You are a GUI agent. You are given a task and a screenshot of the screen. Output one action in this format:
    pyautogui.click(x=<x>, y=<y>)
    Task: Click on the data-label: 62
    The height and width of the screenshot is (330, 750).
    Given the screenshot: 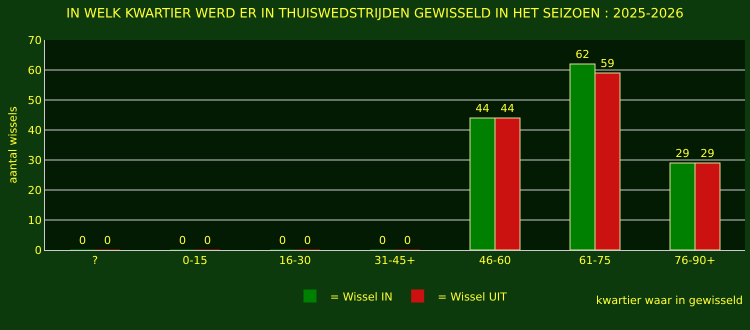 What is the action you would take?
    pyautogui.click(x=583, y=54)
    